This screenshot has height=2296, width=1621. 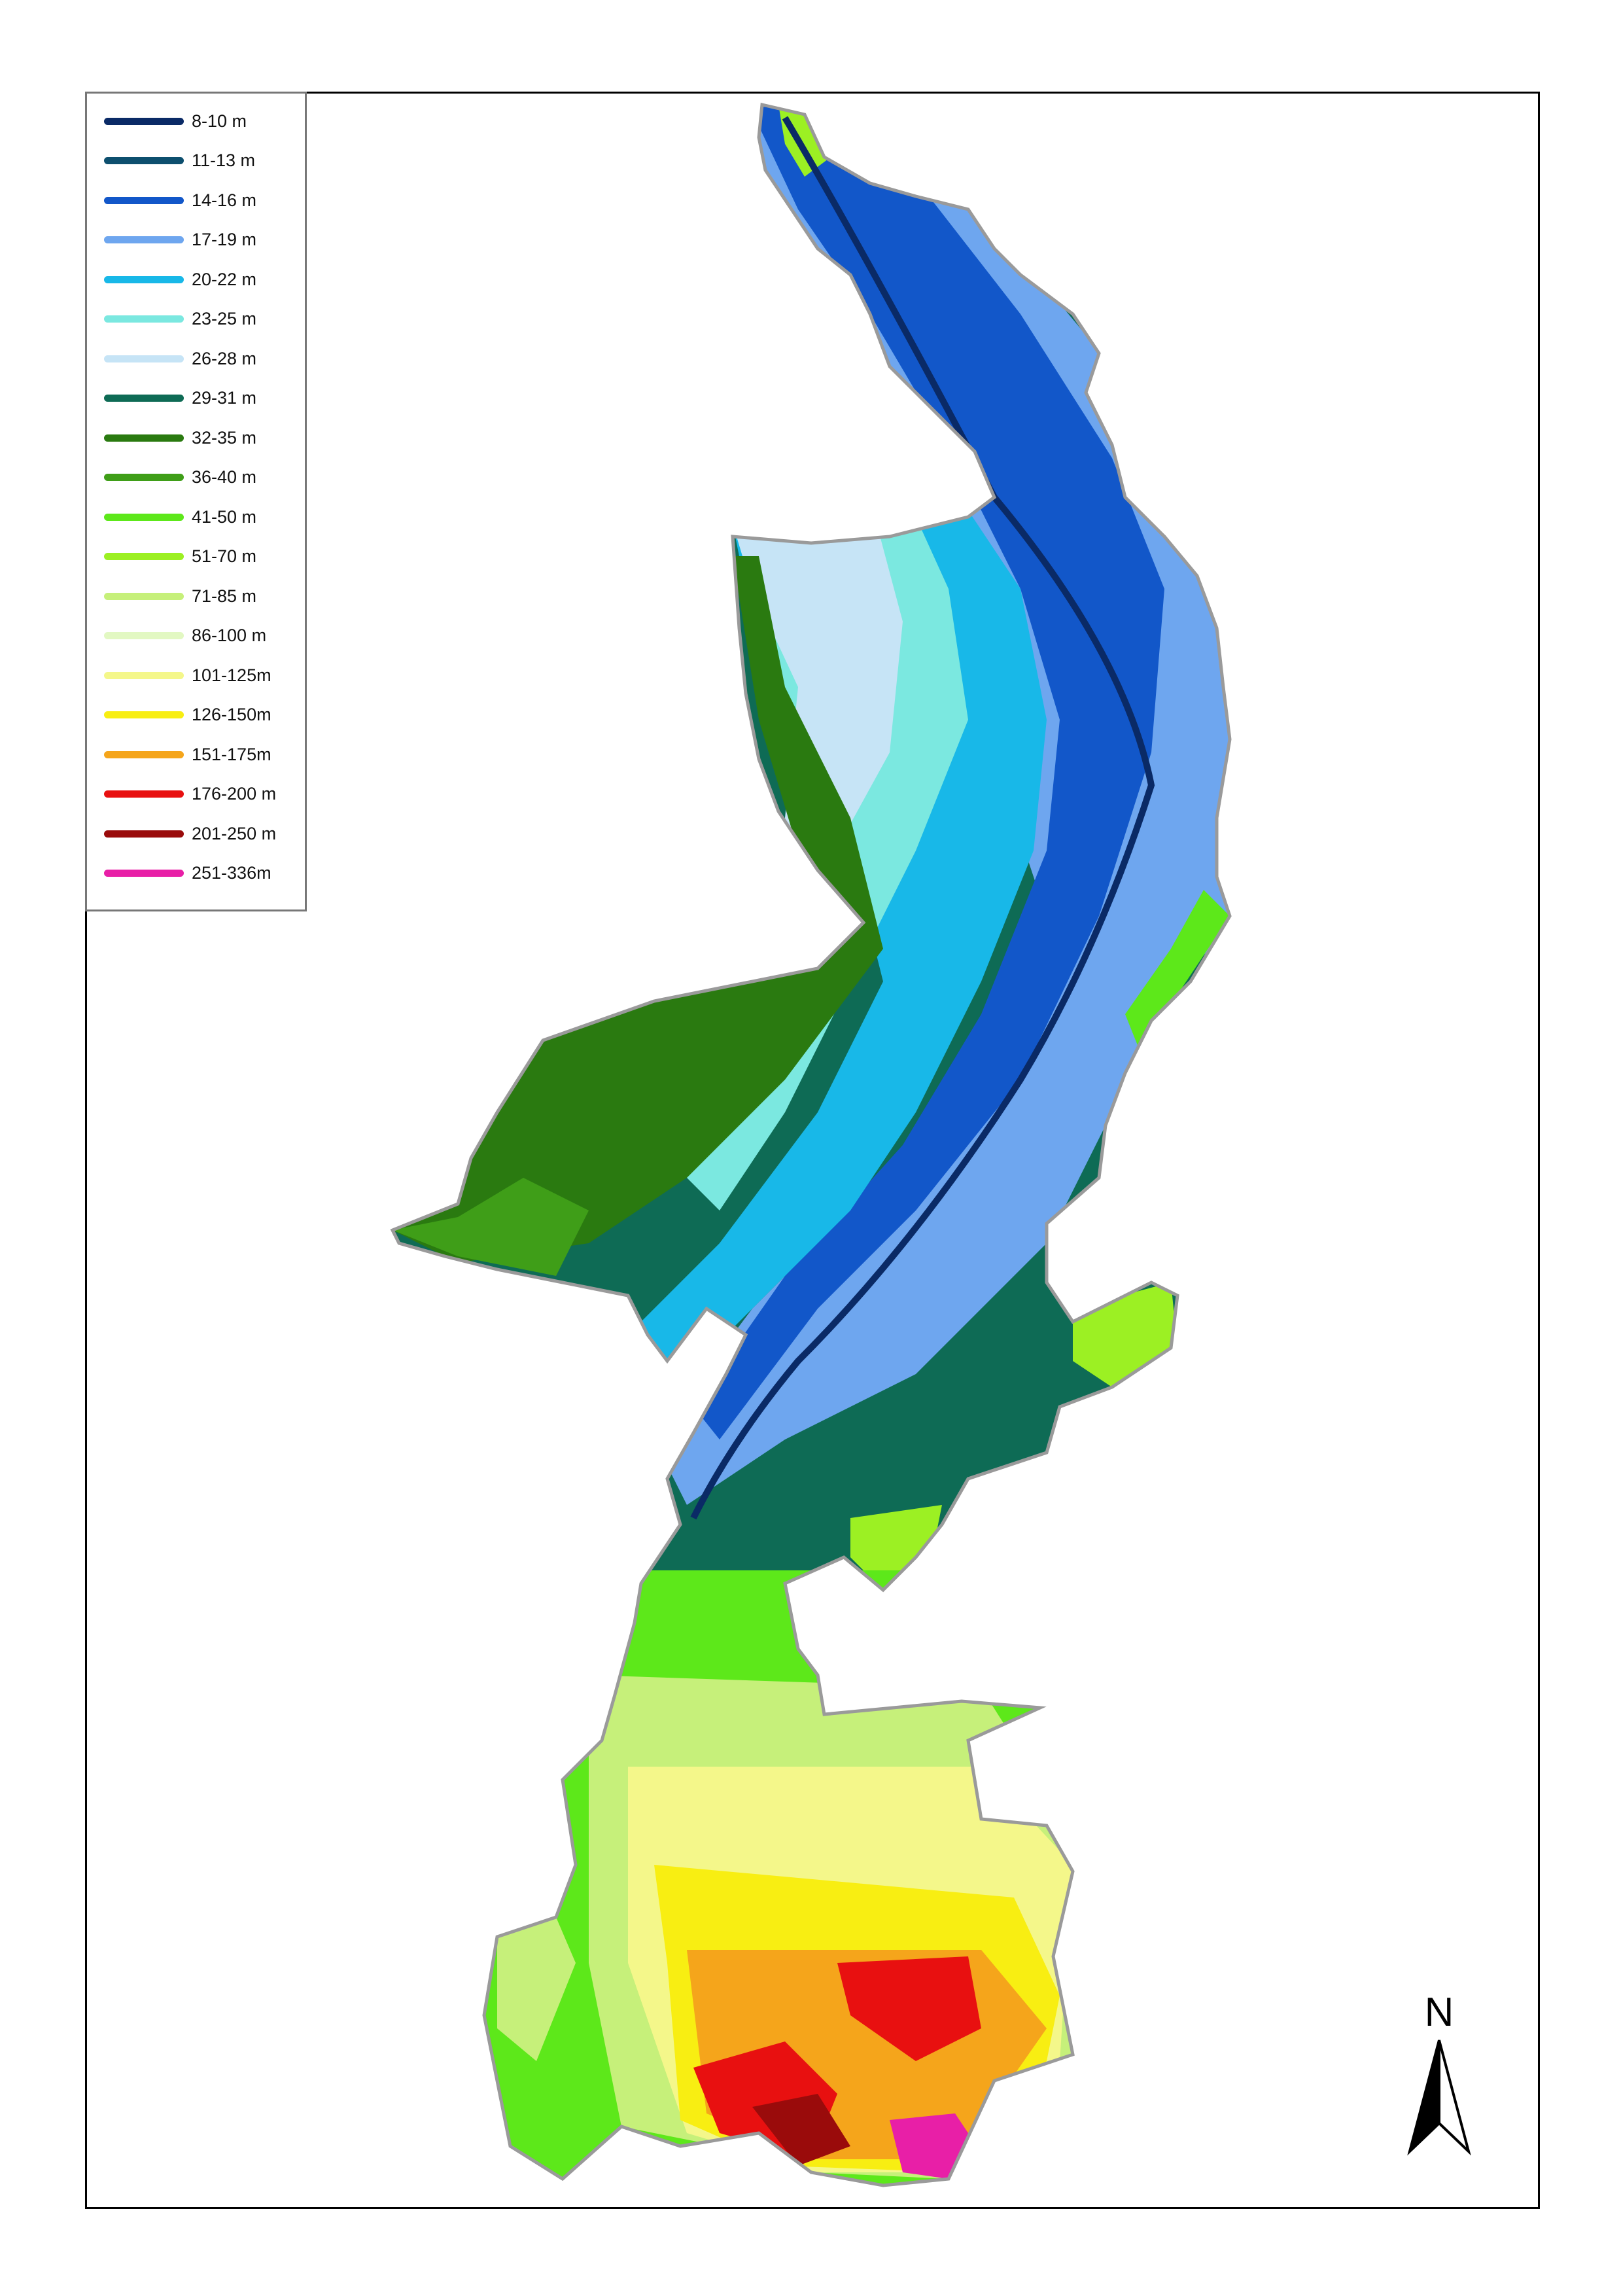 I want to click on legend-label: 41-50 m, so click(x=224, y=516).